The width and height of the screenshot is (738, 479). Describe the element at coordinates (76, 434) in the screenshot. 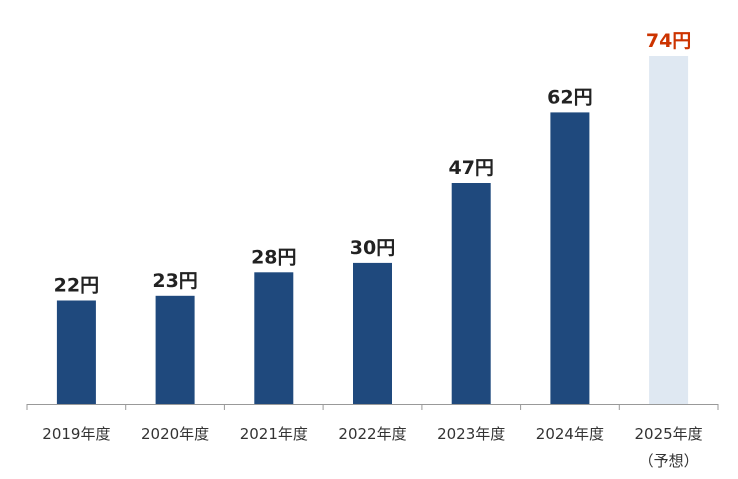

I see `x-tick-label: 2019年度` at that location.